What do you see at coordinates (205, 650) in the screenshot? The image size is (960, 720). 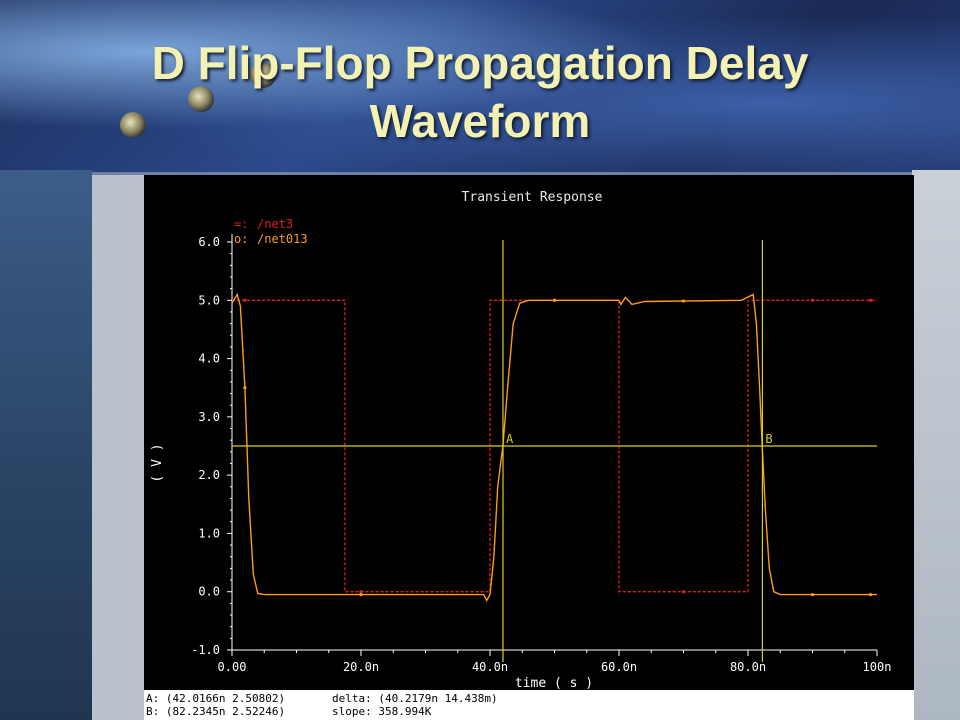 I see `y-tick-label: -1.0` at bounding box center [205, 650].